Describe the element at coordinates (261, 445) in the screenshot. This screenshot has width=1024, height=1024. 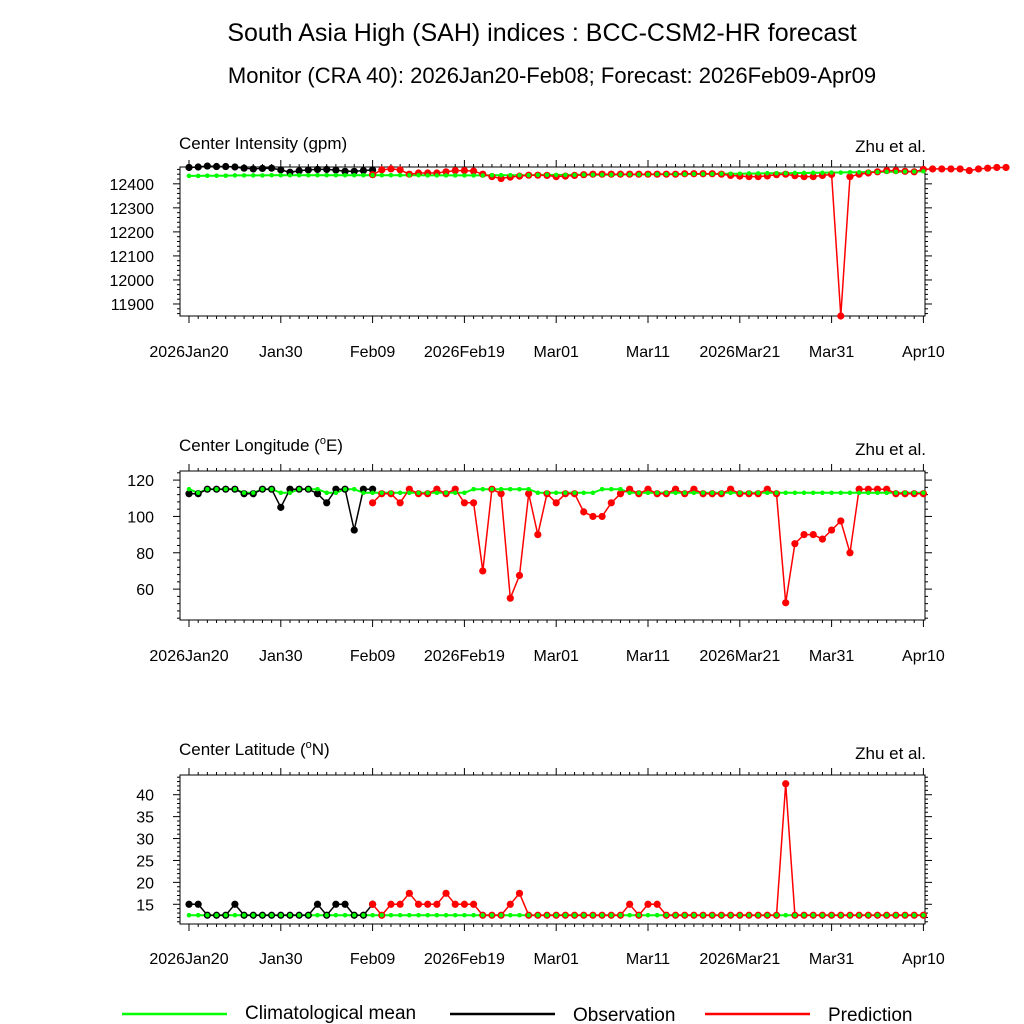
I see `panel-title-longitude: Center Longitude (oE)` at that location.